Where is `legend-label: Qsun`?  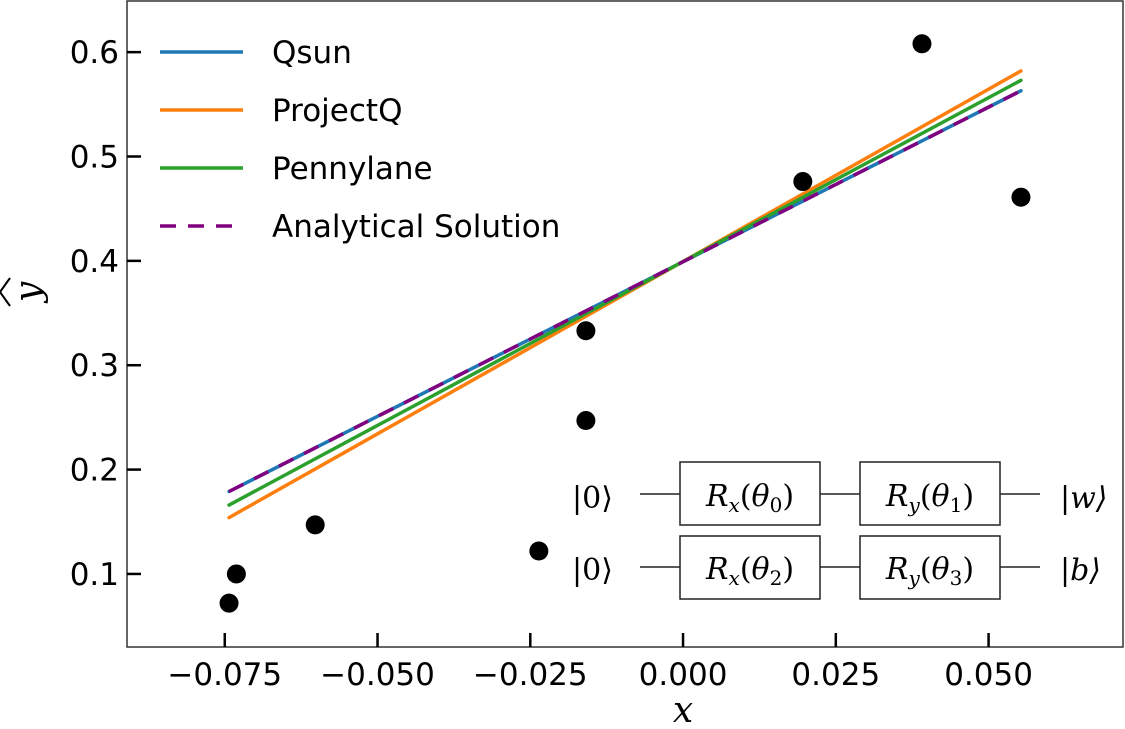
legend-label: Qsun is located at coordinates (312, 53).